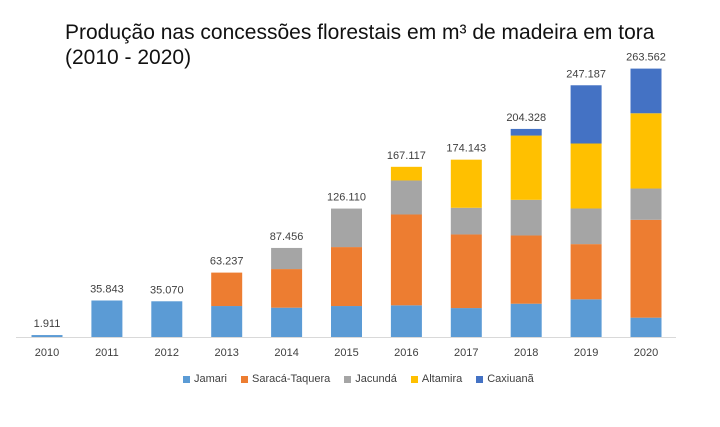 The height and width of the screenshot is (427, 720). I want to click on x-tick-label-2018: 2018, so click(526, 353).